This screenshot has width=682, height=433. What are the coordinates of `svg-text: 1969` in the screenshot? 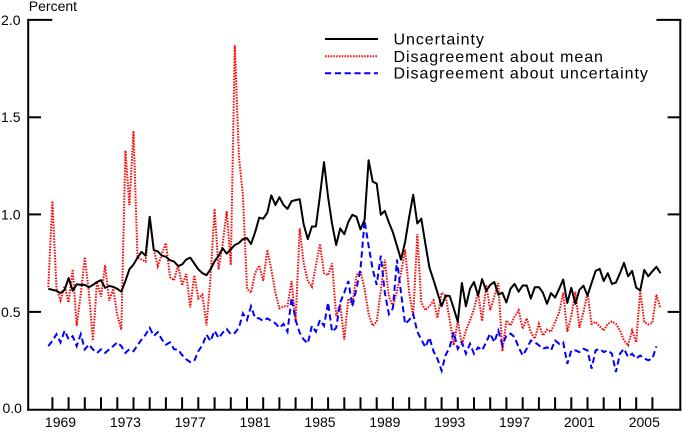 It's located at (60, 421).